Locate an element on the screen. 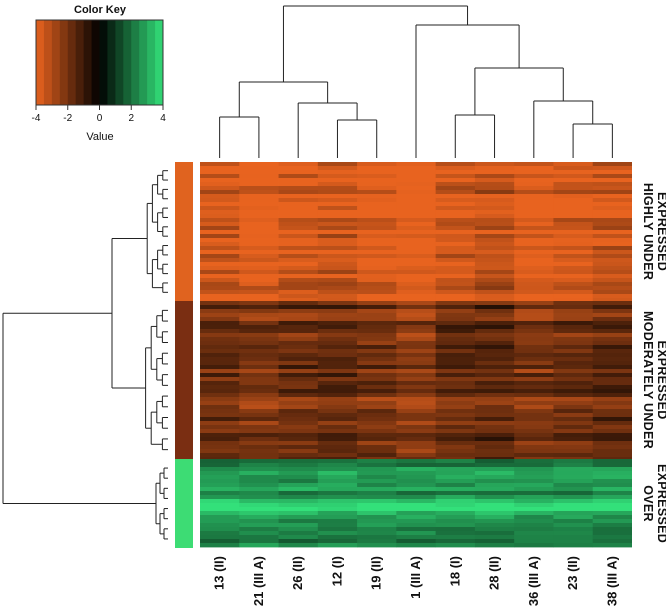  column-label: 38 (III A) is located at coordinates (611, 581).